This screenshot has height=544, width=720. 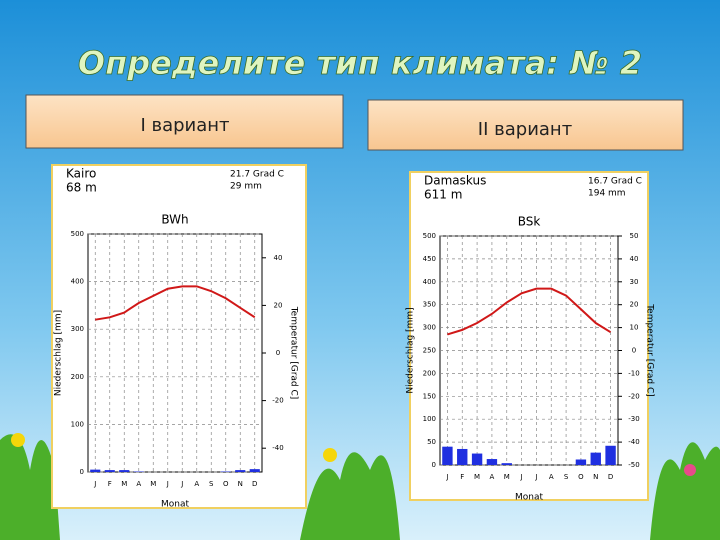 I want to click on variant-label: II вариант, so click(x=525, y=129).